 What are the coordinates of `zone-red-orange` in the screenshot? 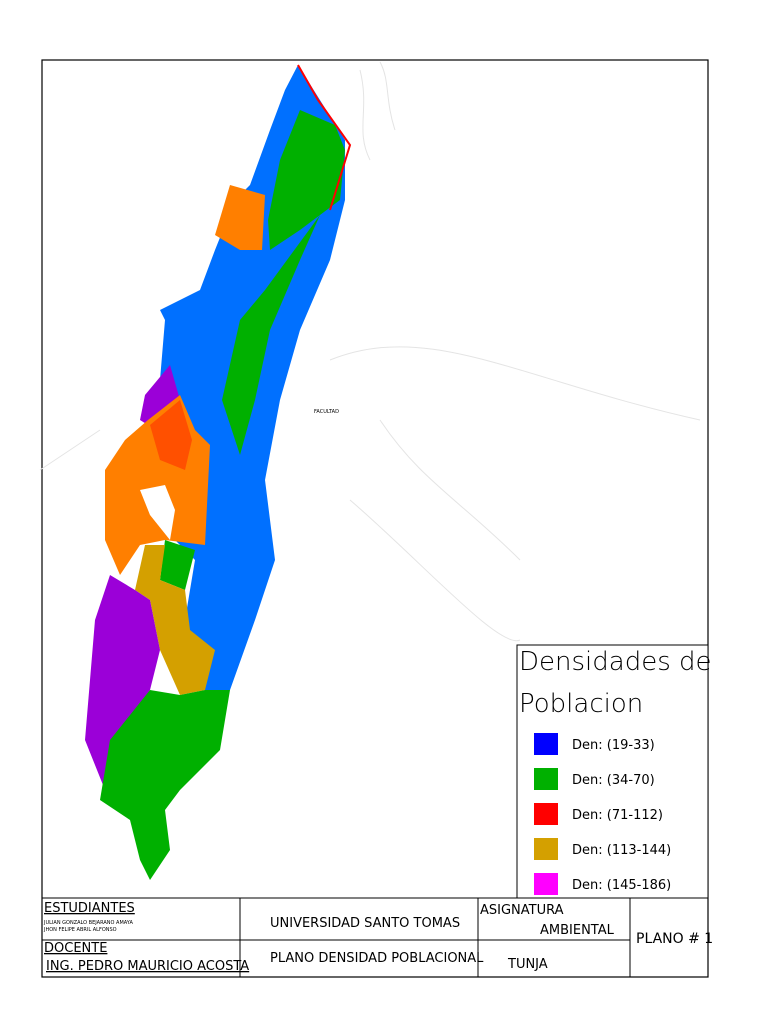 It's located at (171, 435).